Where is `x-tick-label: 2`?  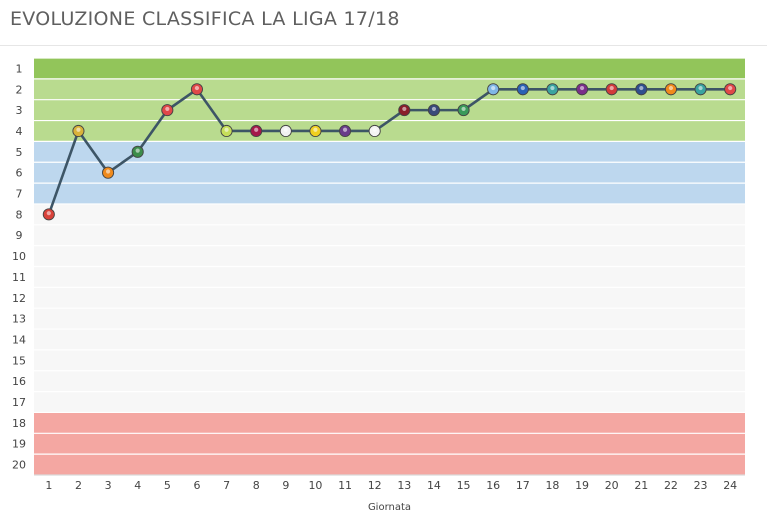
x-tick-label: 2 is located at coordinates (78, 485).